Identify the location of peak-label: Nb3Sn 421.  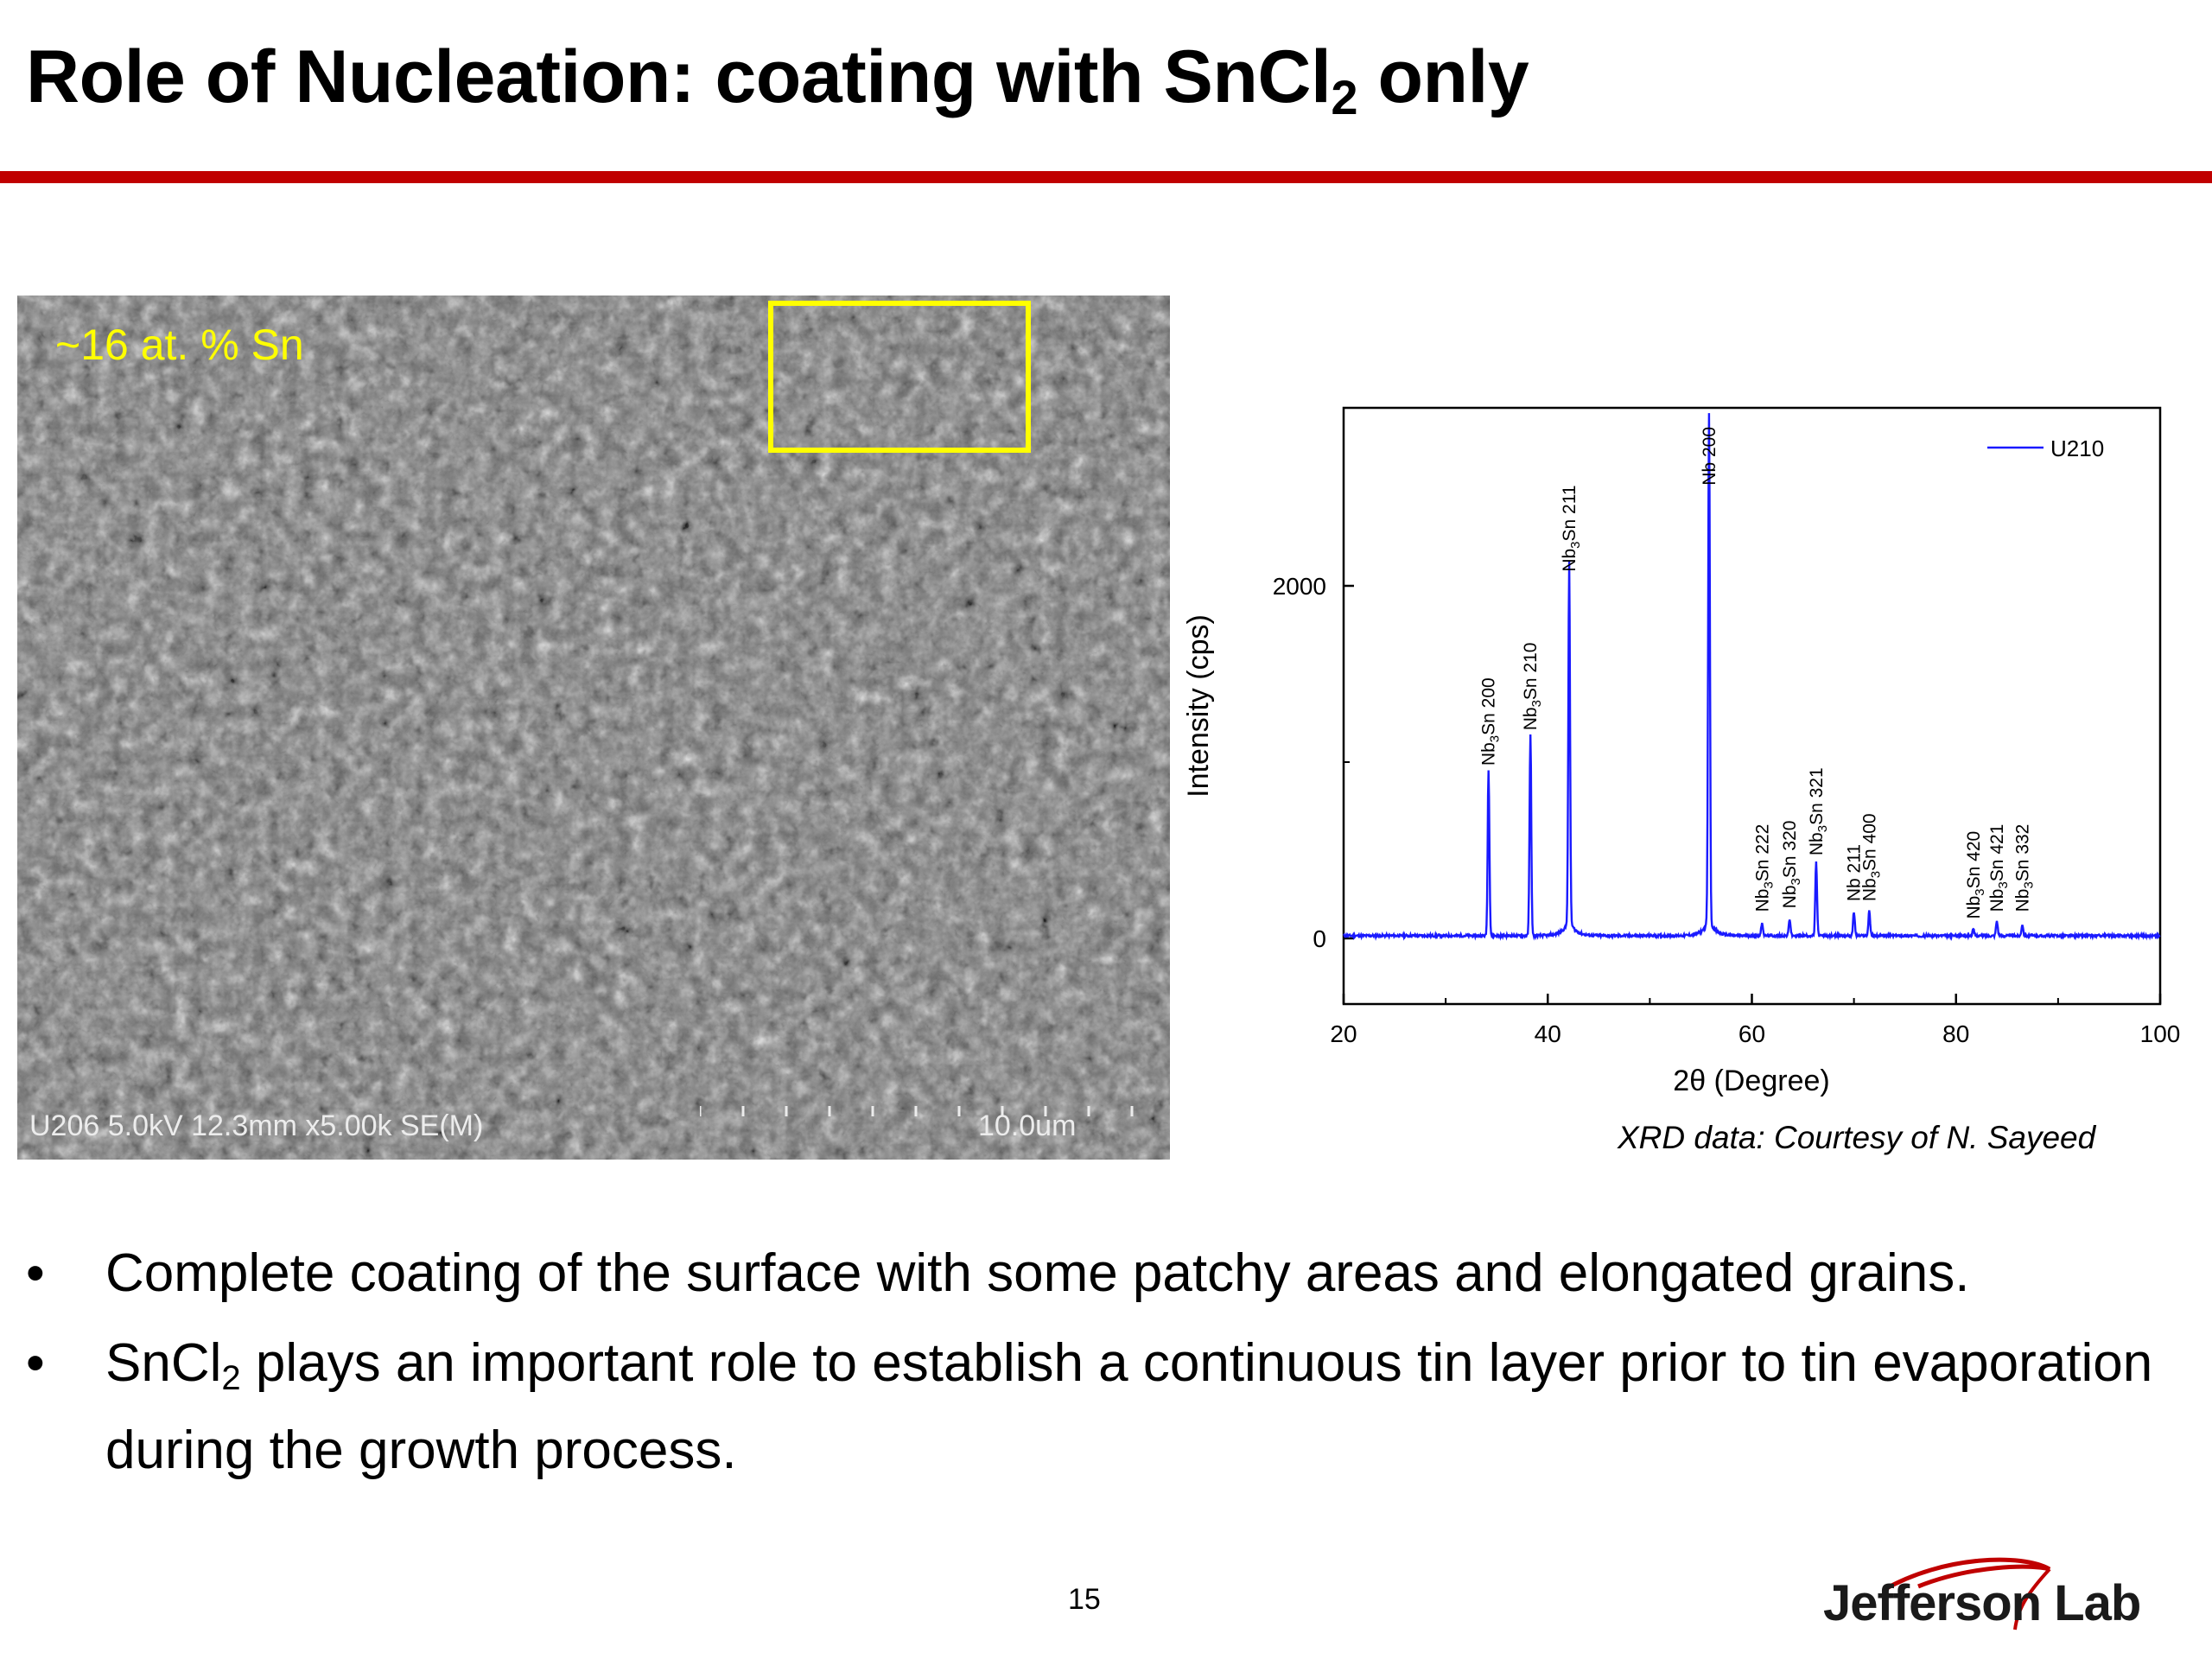
(1999, 868).